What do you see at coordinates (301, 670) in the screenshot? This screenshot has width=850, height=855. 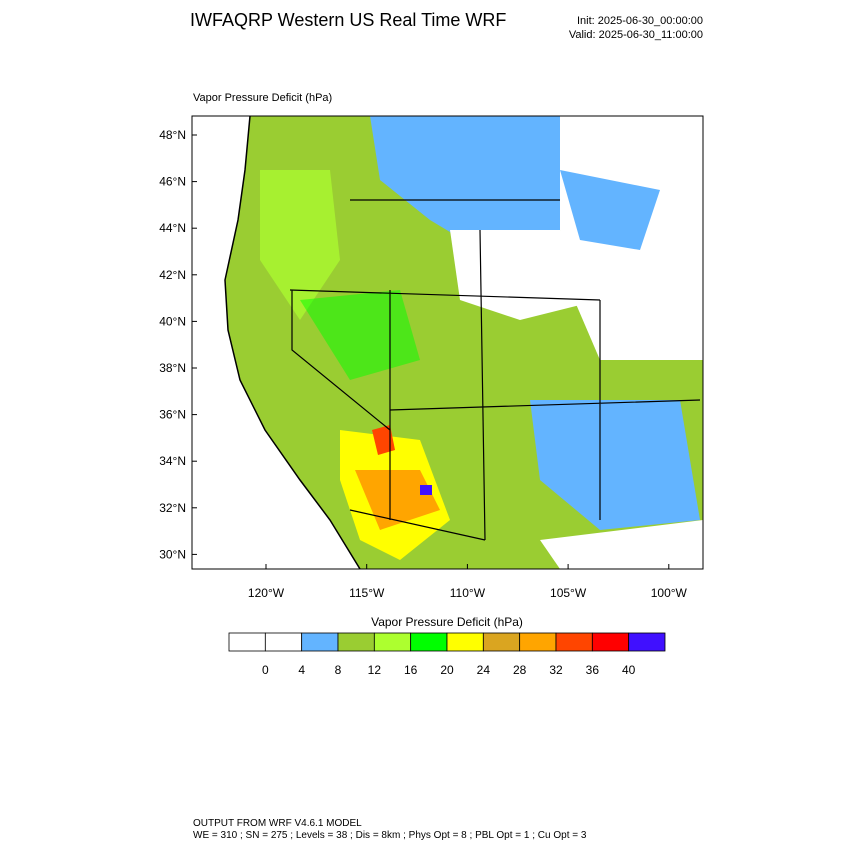 I see `colorbar-label: 4` at bounding box center [301, 670].